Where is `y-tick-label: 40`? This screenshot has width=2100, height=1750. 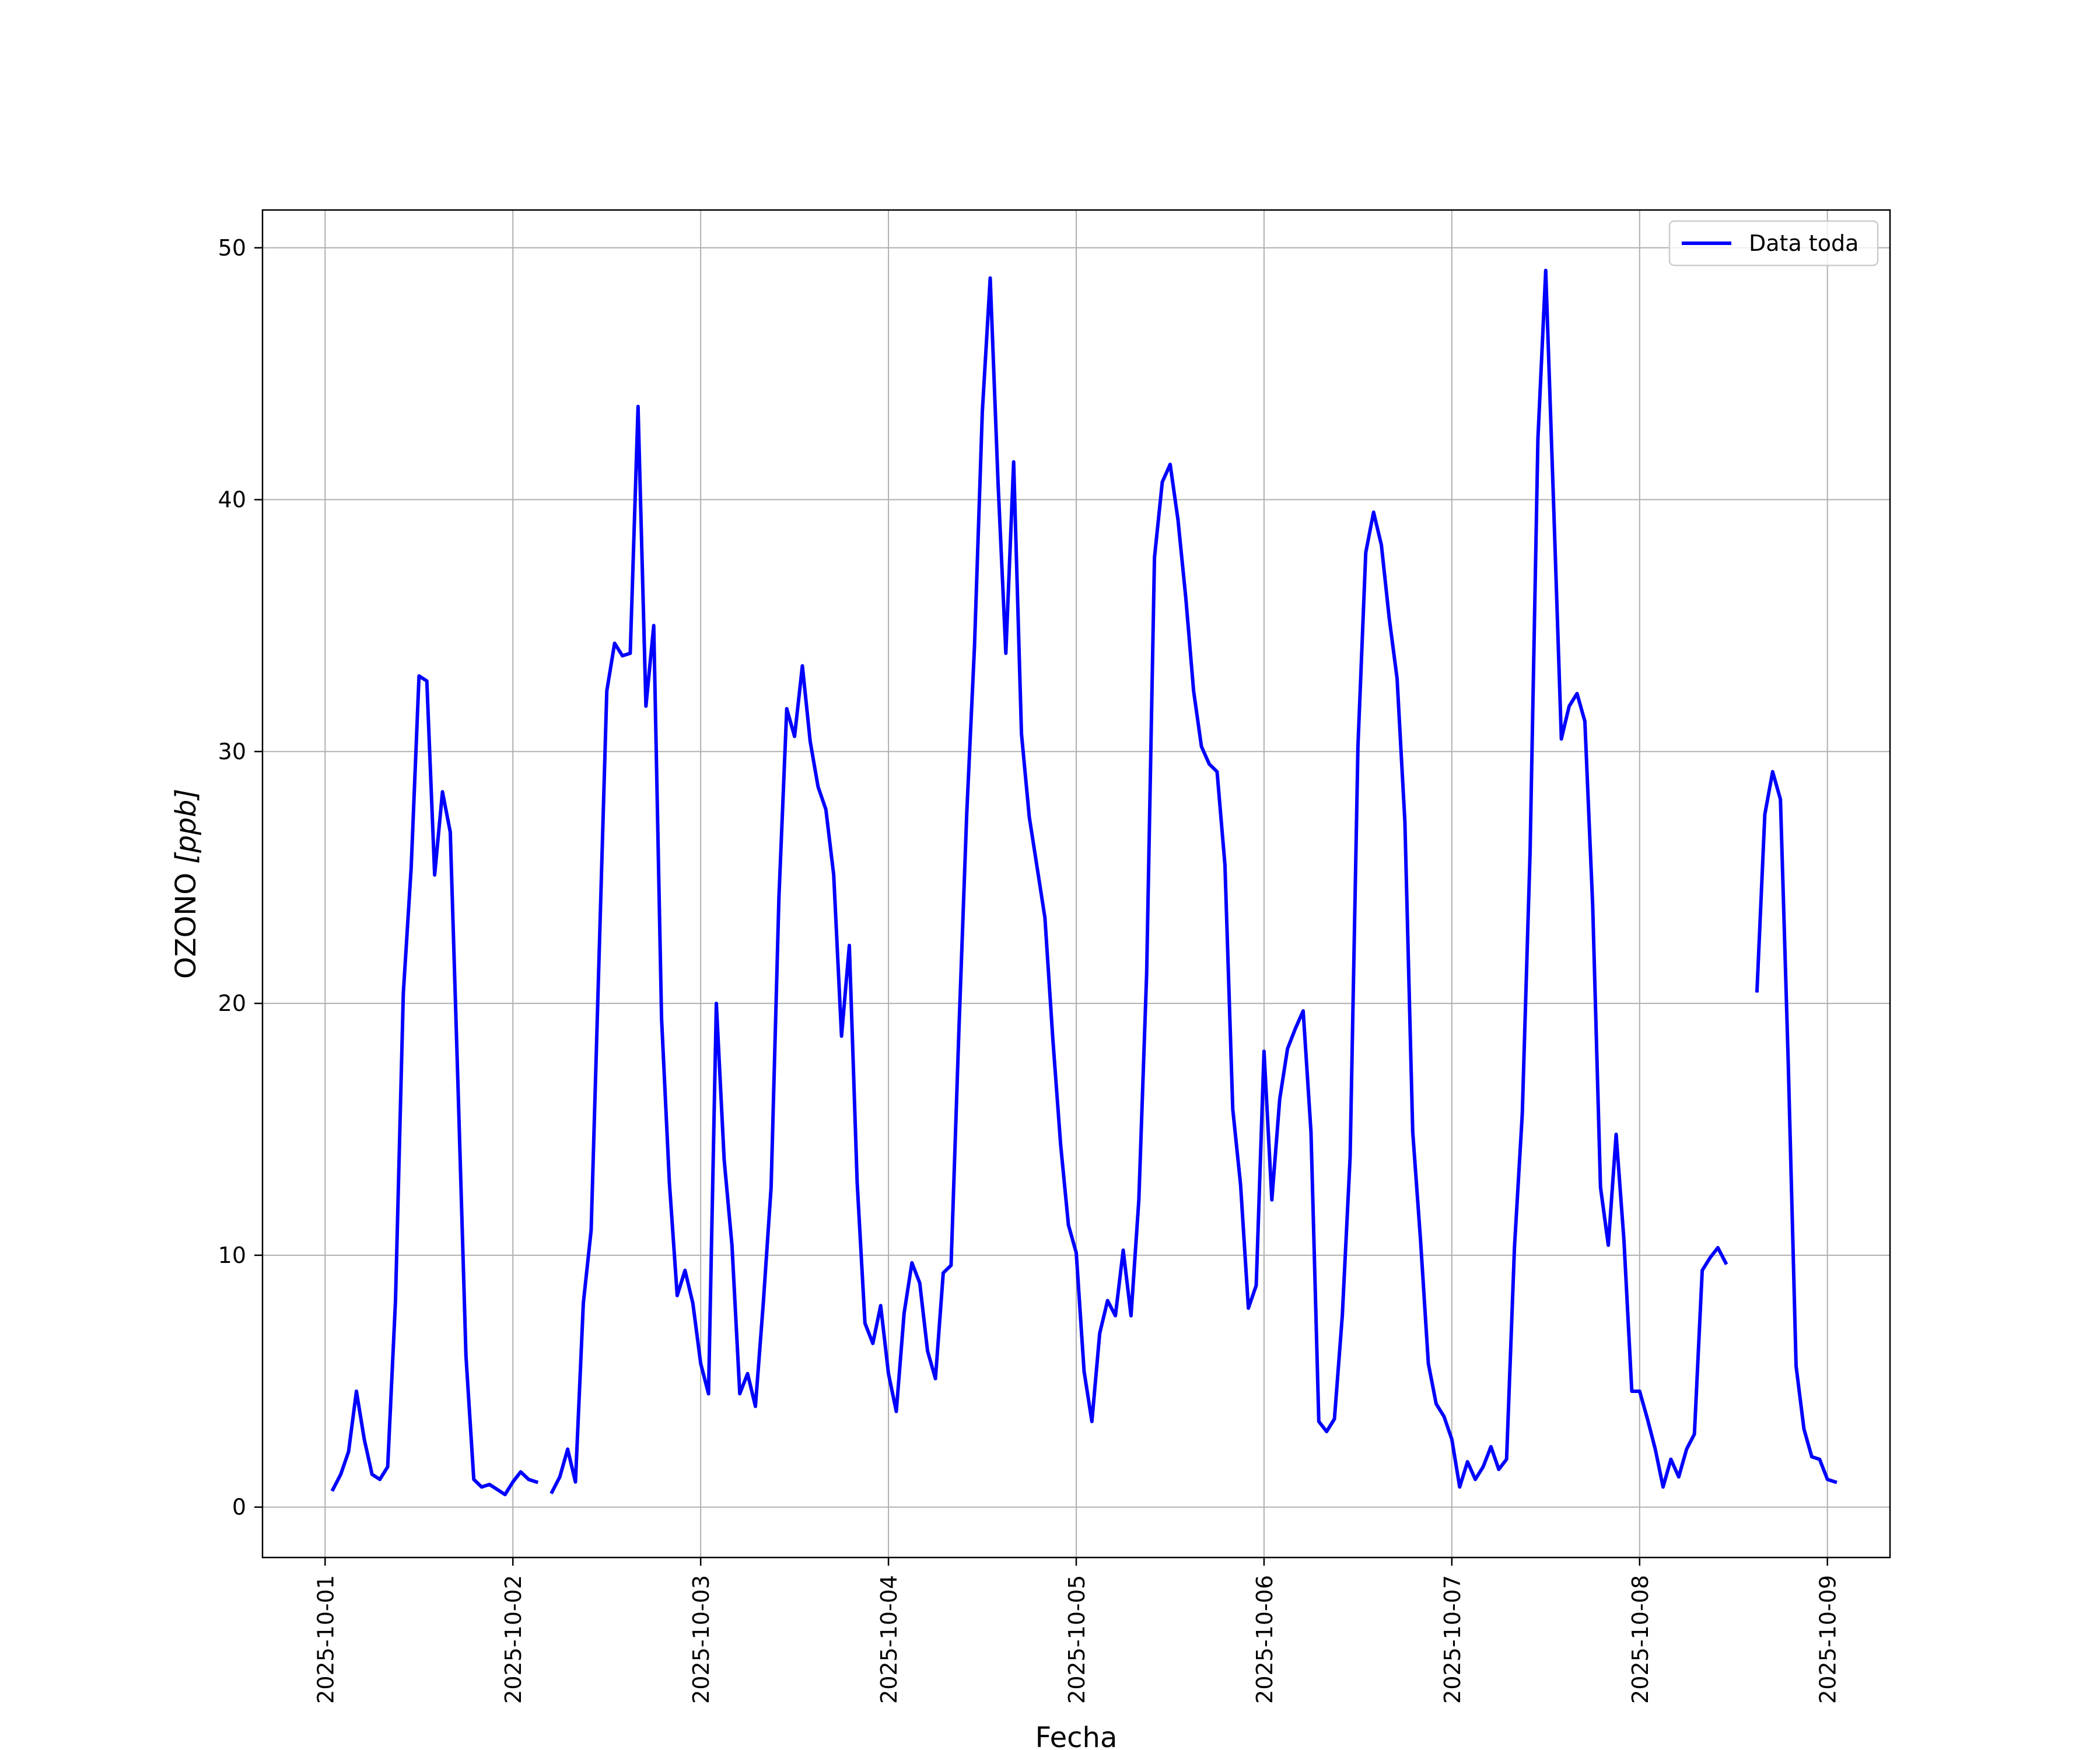 y-tick-label: 40 is located at coordinates (232, 500).